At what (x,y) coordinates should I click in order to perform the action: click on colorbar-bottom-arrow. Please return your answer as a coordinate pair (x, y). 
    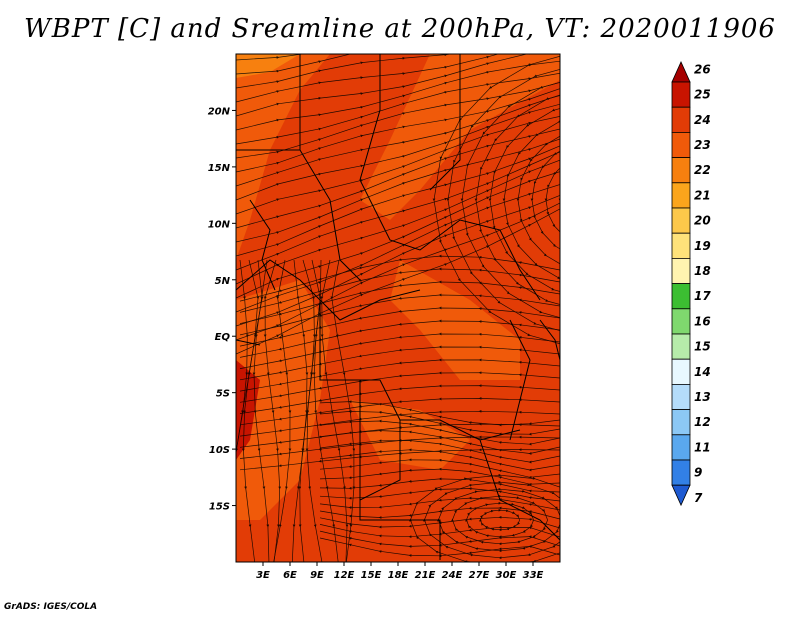
    Looking at the image, I should click on (681, 495).